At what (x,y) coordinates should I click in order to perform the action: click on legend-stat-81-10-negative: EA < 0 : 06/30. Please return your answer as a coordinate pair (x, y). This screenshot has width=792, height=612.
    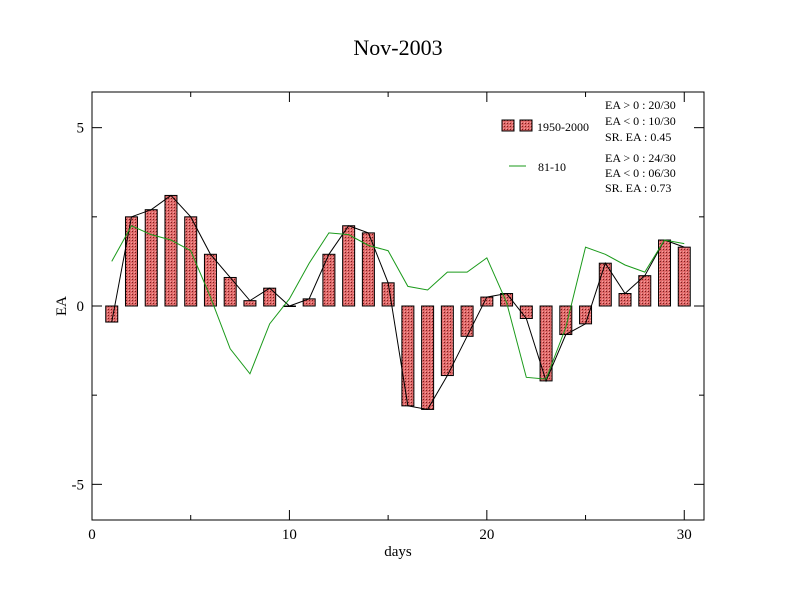
    Looking at the image, I should click on (640, 173).